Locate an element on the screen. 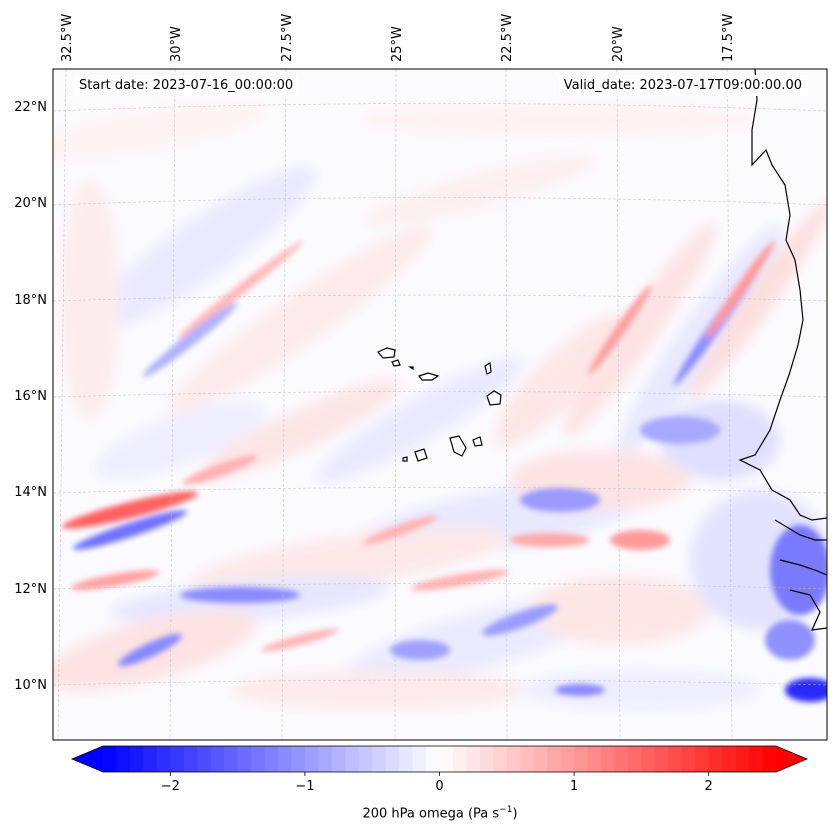  coastline is located at coordinates (782, 350).